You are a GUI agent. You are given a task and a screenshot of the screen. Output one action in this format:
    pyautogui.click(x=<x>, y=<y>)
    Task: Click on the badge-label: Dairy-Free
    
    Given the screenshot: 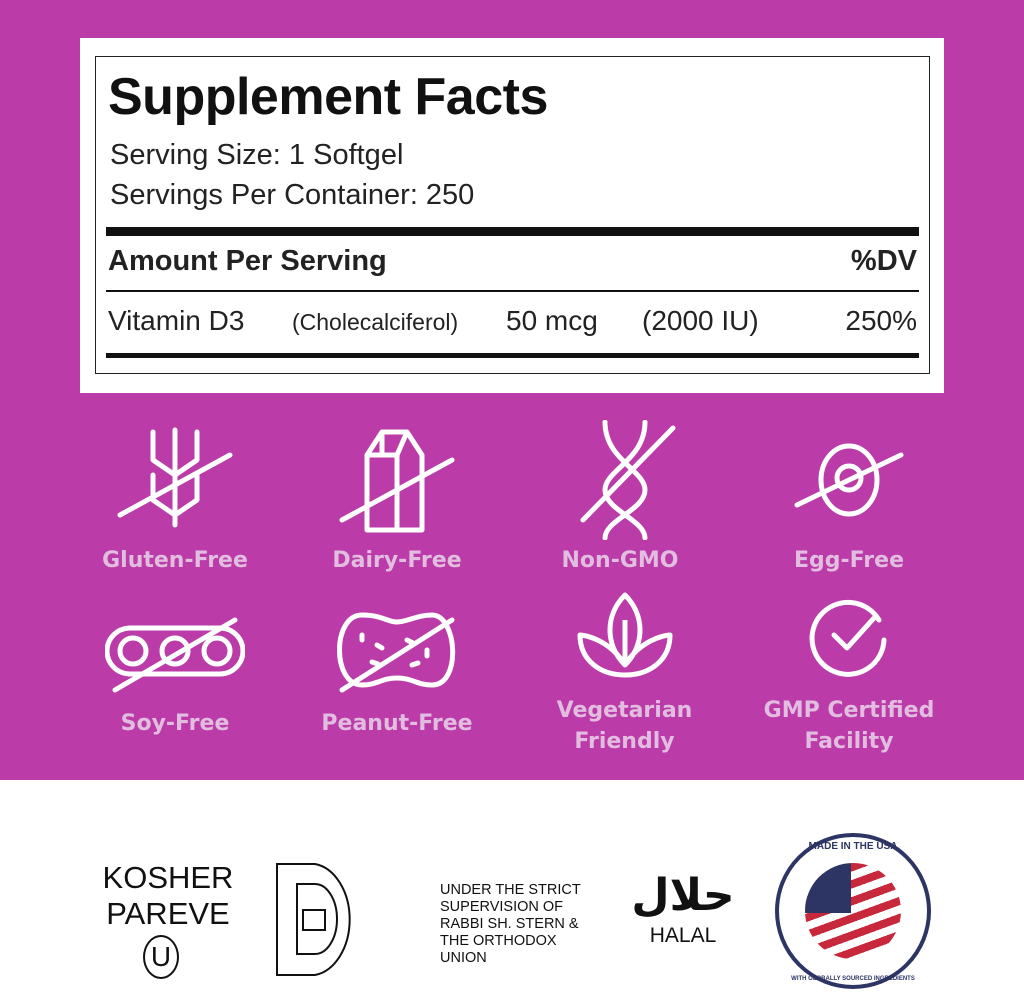 What is the action you would take?
    pyautogui.click(x=397, y=560)
    